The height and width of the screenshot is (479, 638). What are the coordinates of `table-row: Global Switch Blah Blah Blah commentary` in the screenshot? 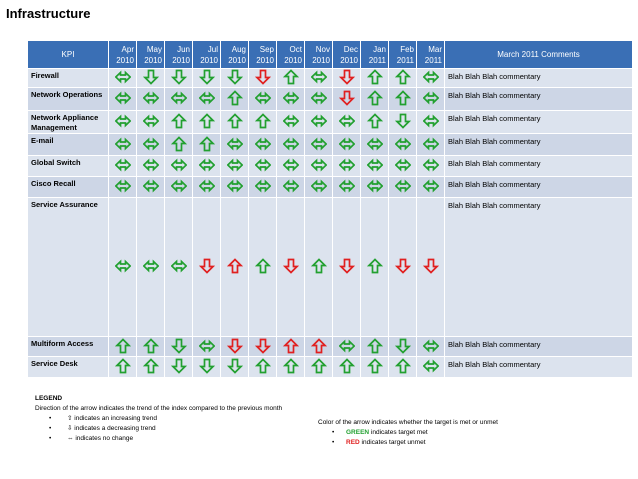 It's located at (330, 166).